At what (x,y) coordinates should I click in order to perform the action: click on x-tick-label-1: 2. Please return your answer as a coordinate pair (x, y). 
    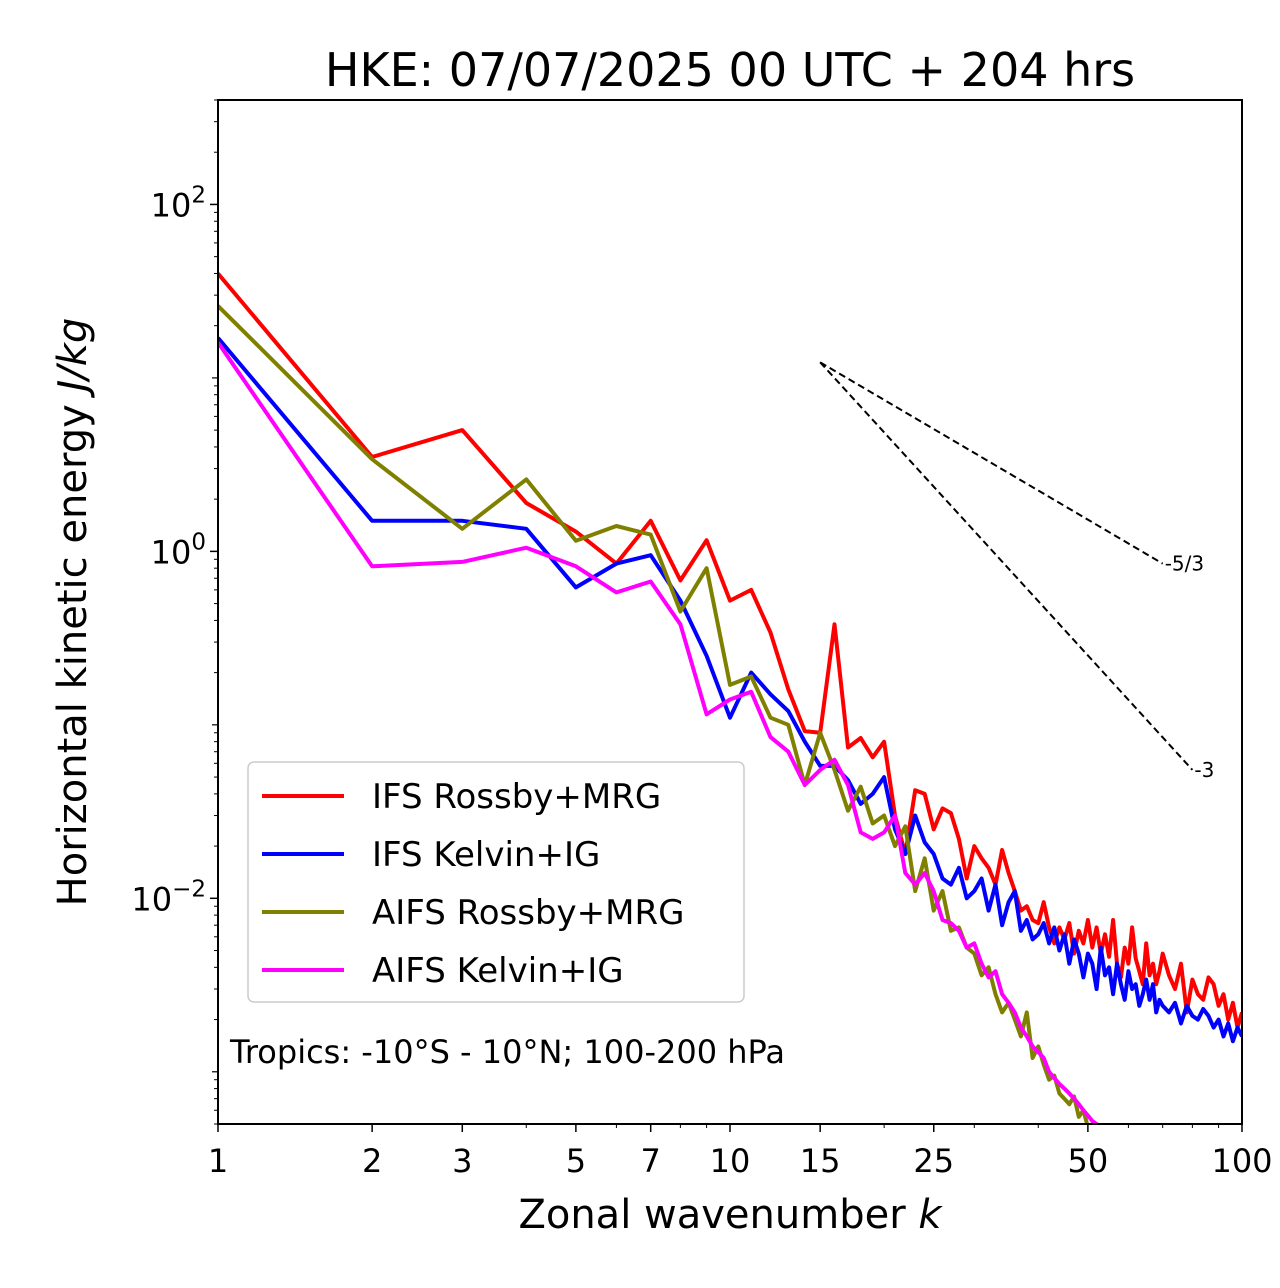
    Looking at the image, I should click on (372, 1161).